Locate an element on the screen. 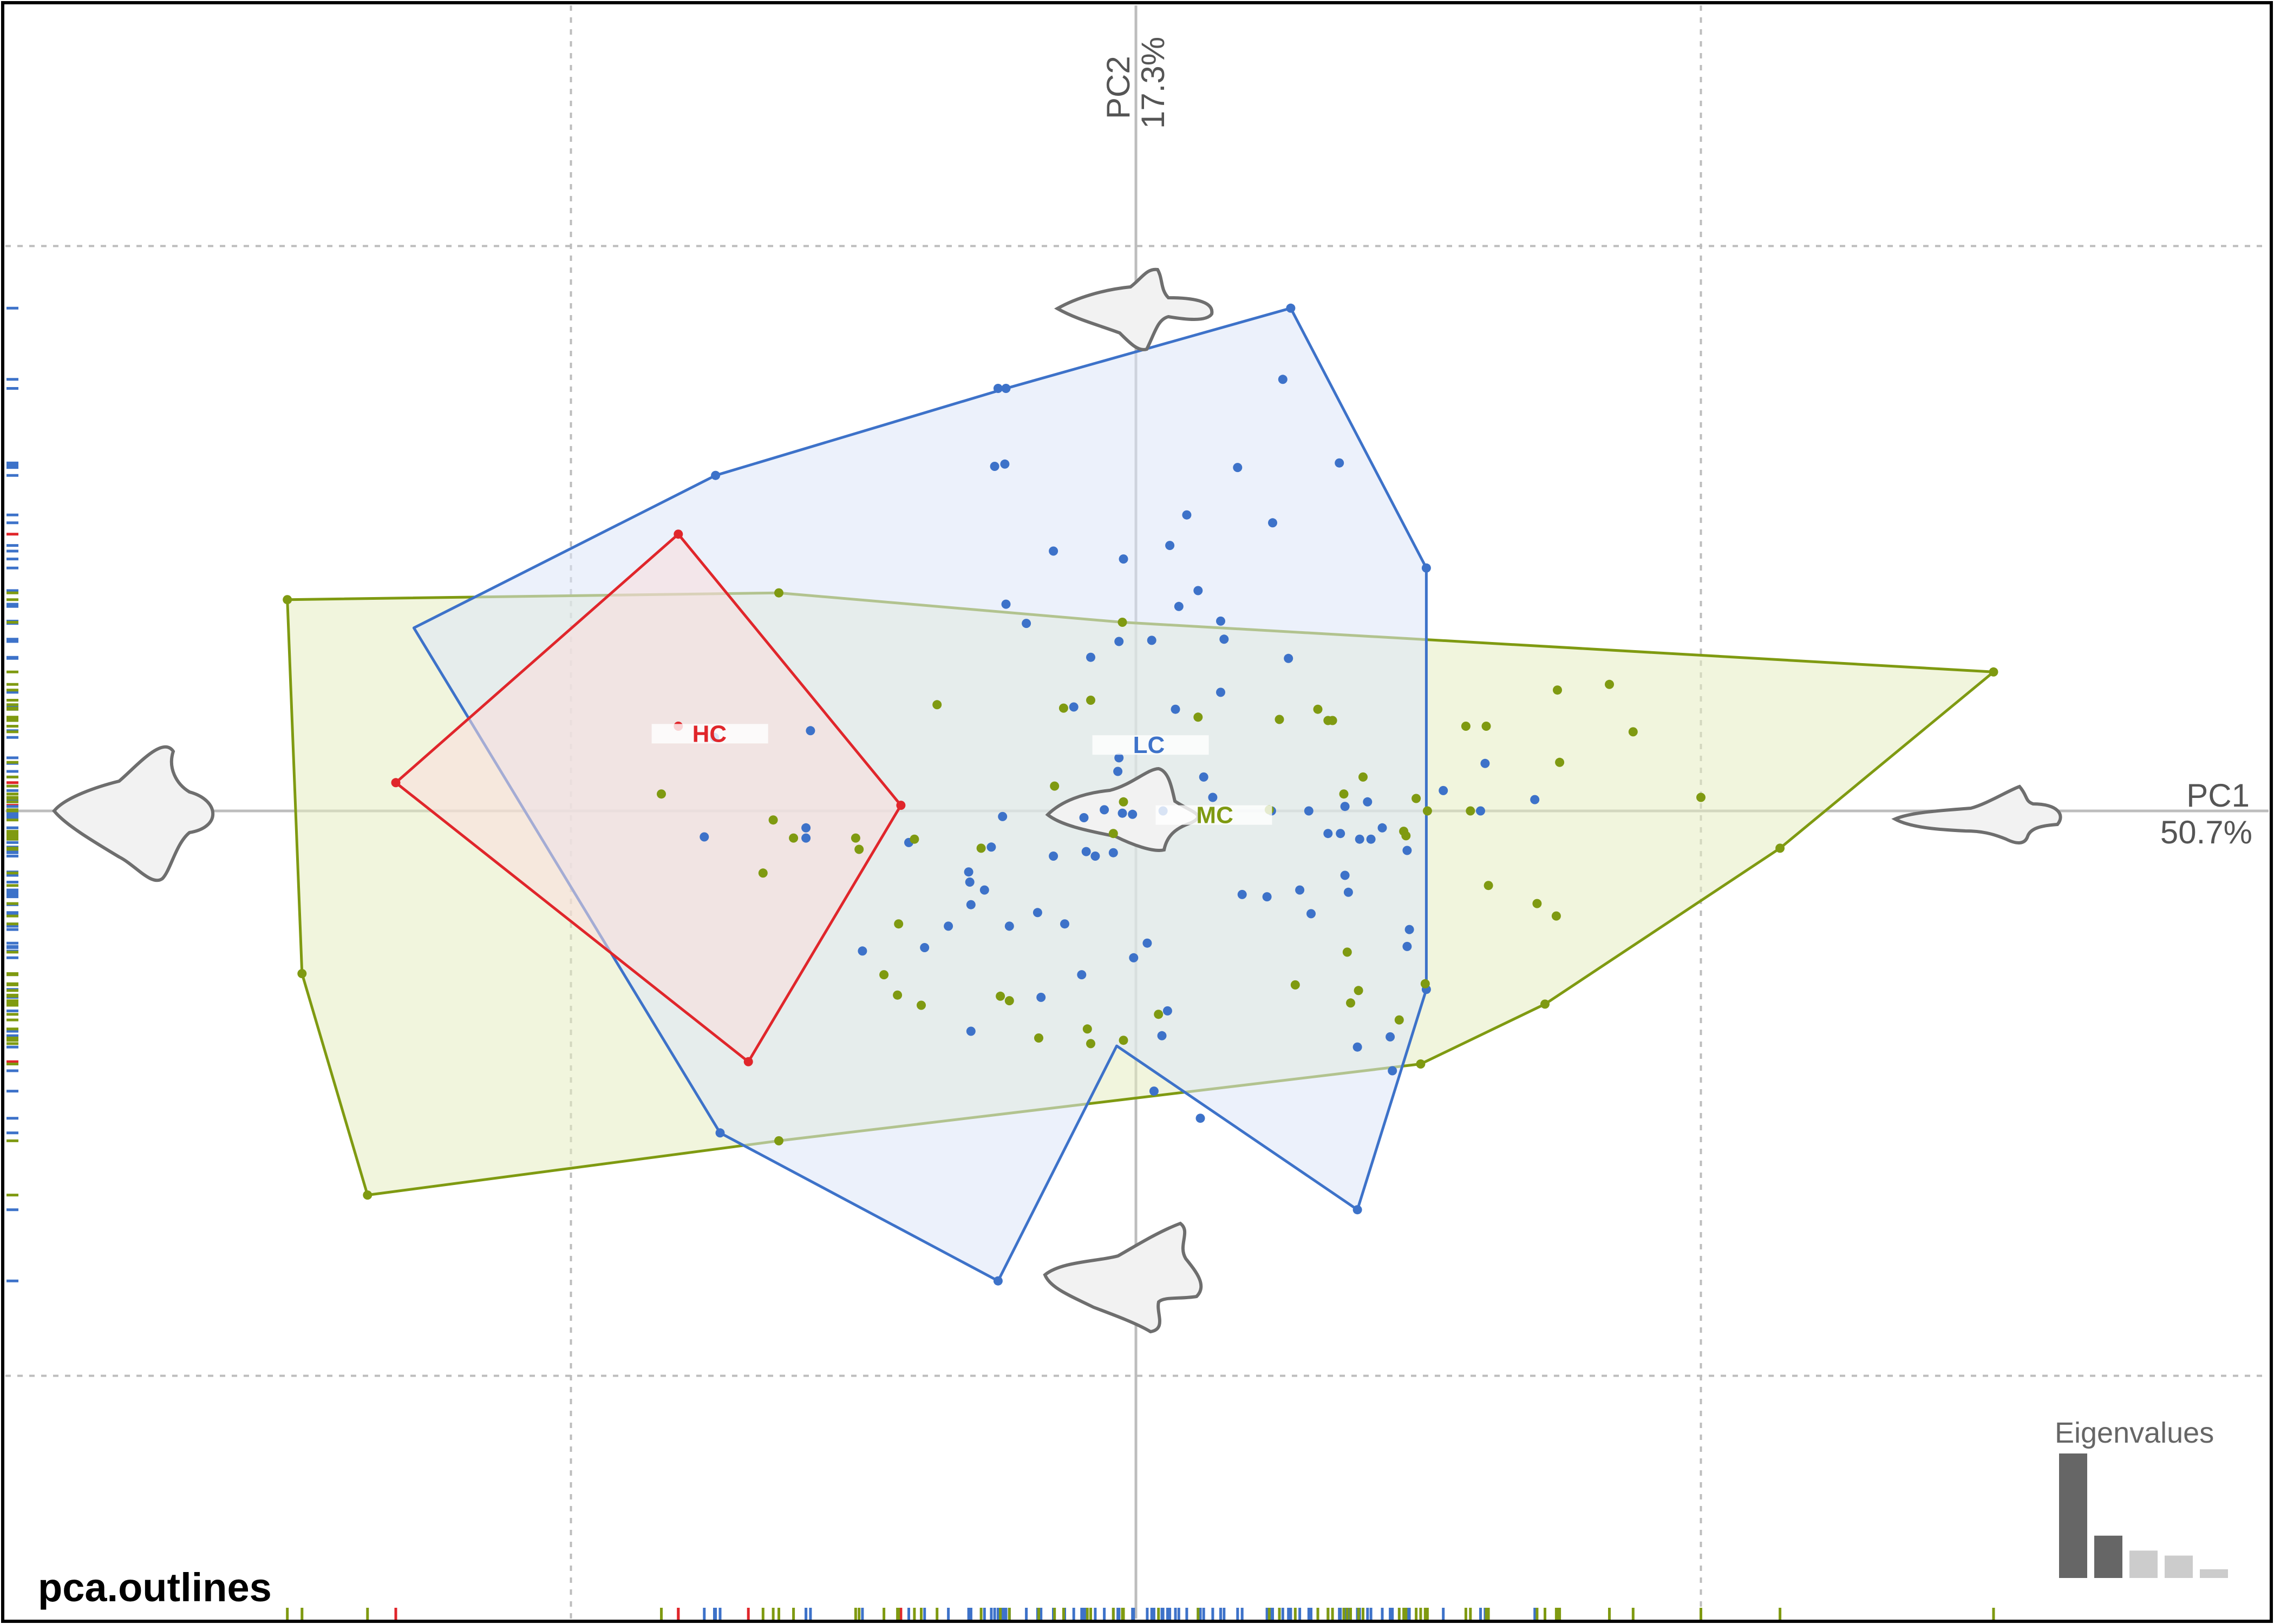 The width and height of the screenshot is (2274, 1624). pc2-label: PC2 17.3% is located at coordinates (1136, 83).